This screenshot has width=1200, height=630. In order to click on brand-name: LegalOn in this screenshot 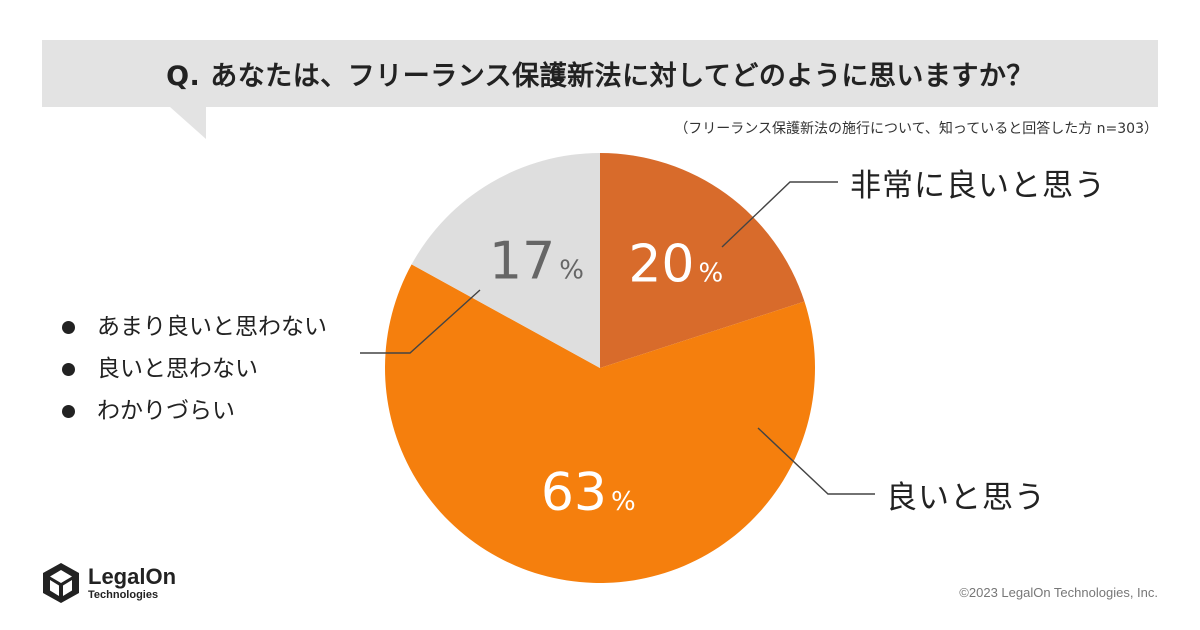, I will do `click(132, 576)`.